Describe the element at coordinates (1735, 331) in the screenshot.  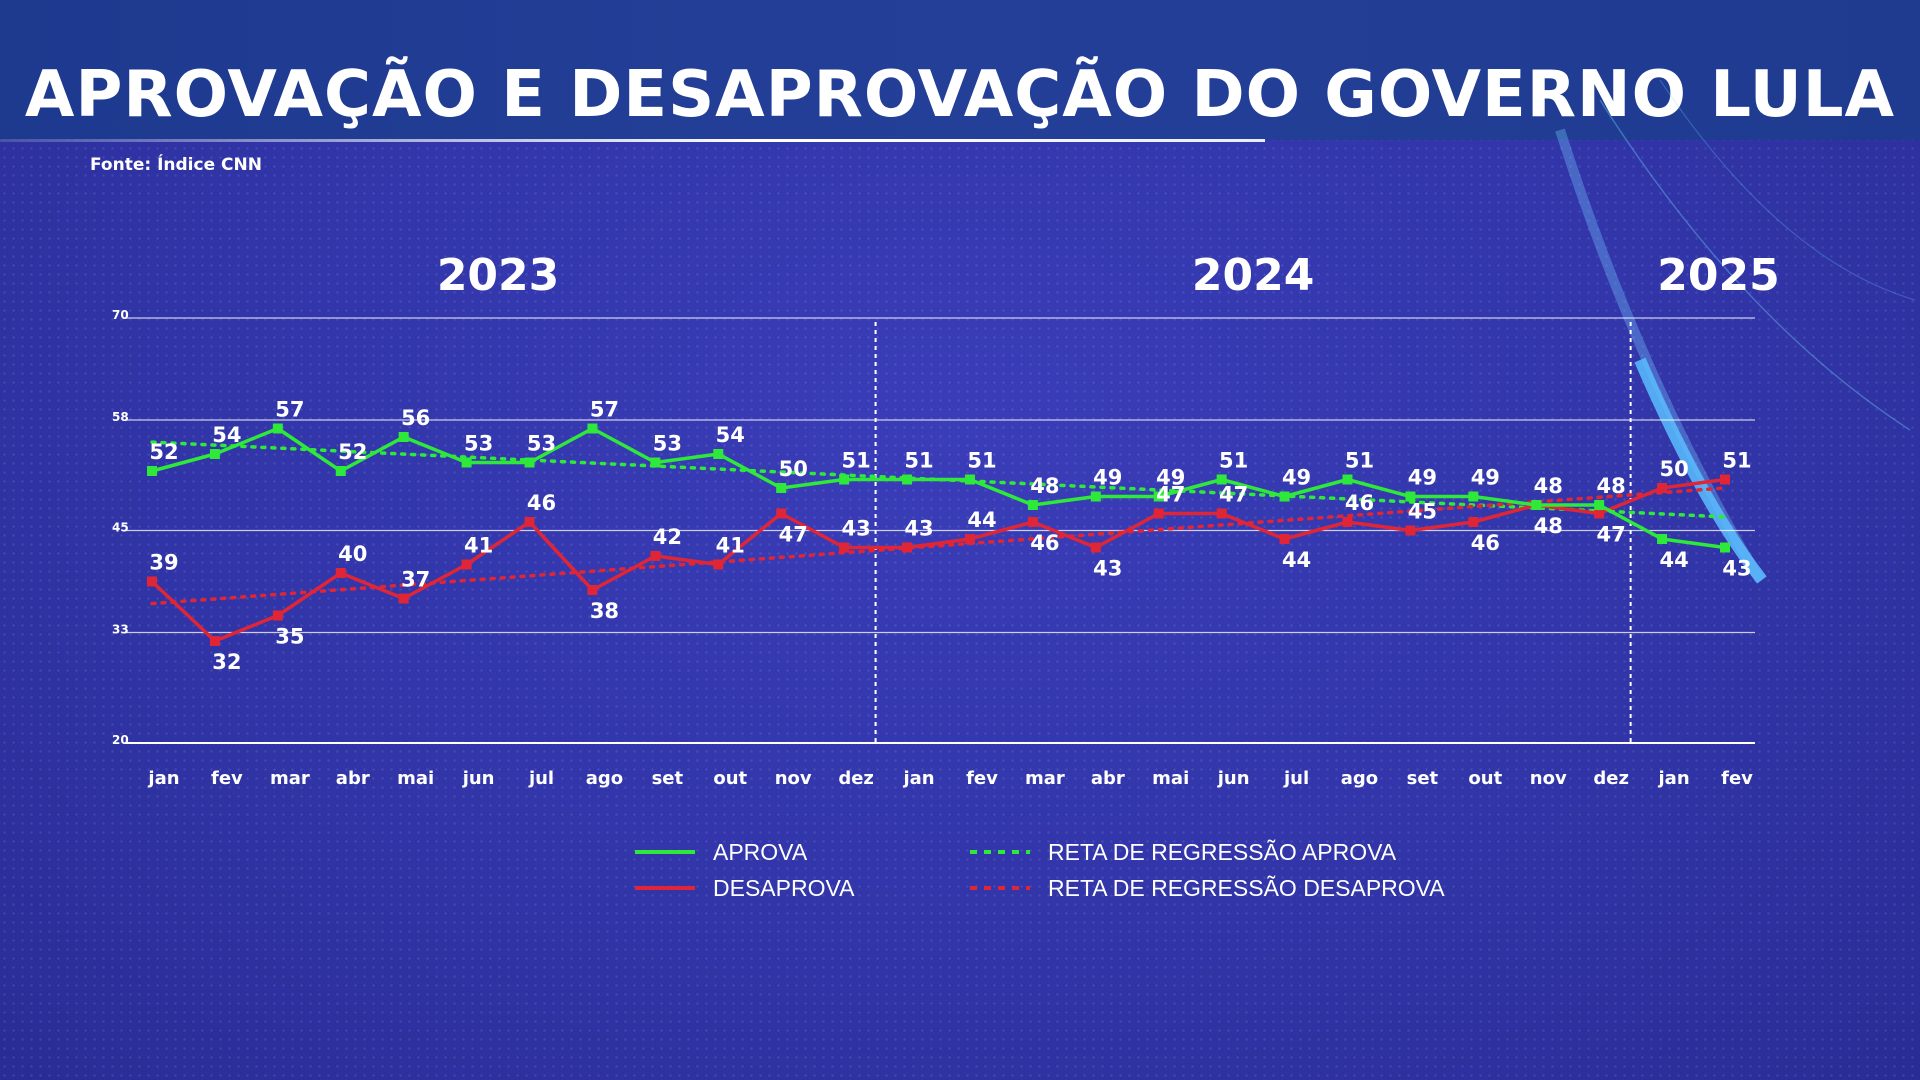
I see `decorative-arcs` at that location.